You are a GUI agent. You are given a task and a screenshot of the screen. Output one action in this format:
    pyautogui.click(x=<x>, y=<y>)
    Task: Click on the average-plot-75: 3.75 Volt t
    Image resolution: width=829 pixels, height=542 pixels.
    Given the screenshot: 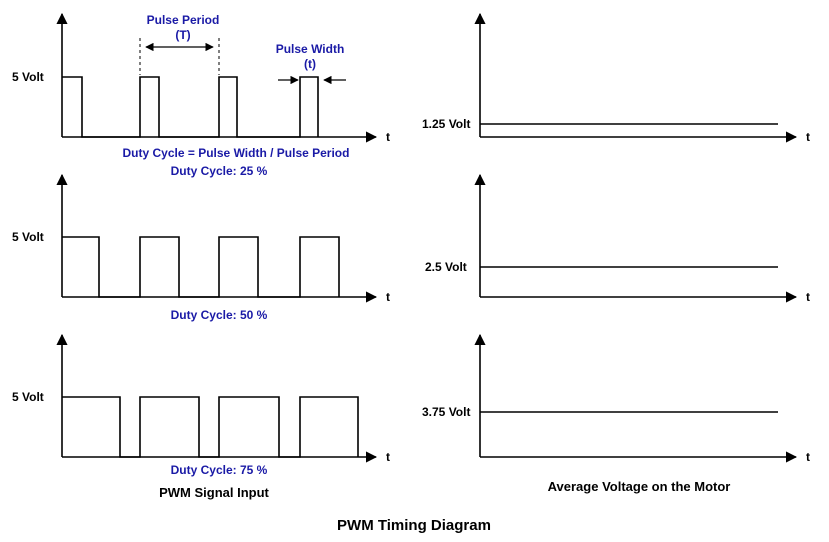 What is the action you would take?
    pyautogui.click(x=616, y=398)
    